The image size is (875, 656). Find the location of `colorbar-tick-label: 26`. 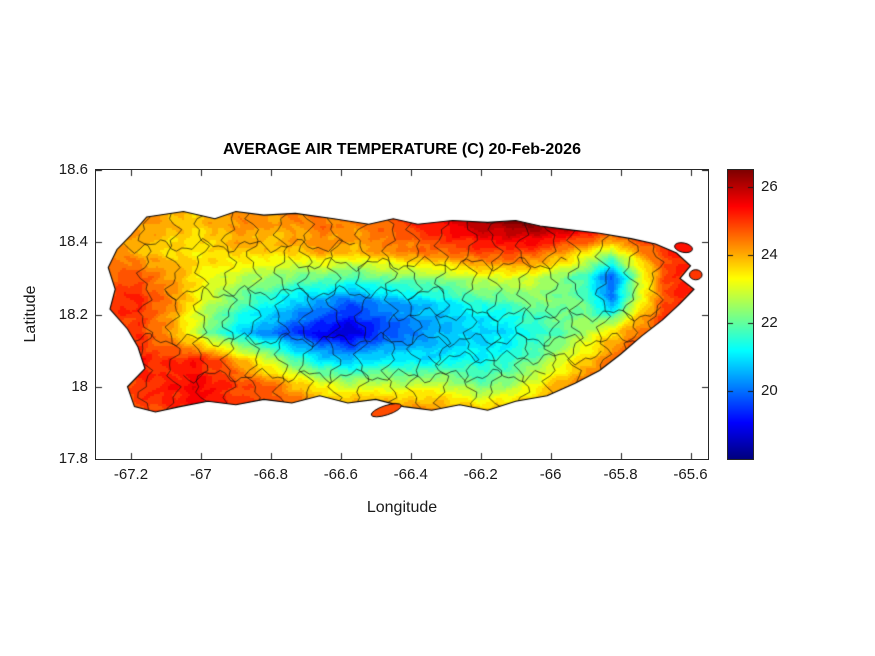

colorbar-tick-label: 26 is located at coordinates (769, 186).